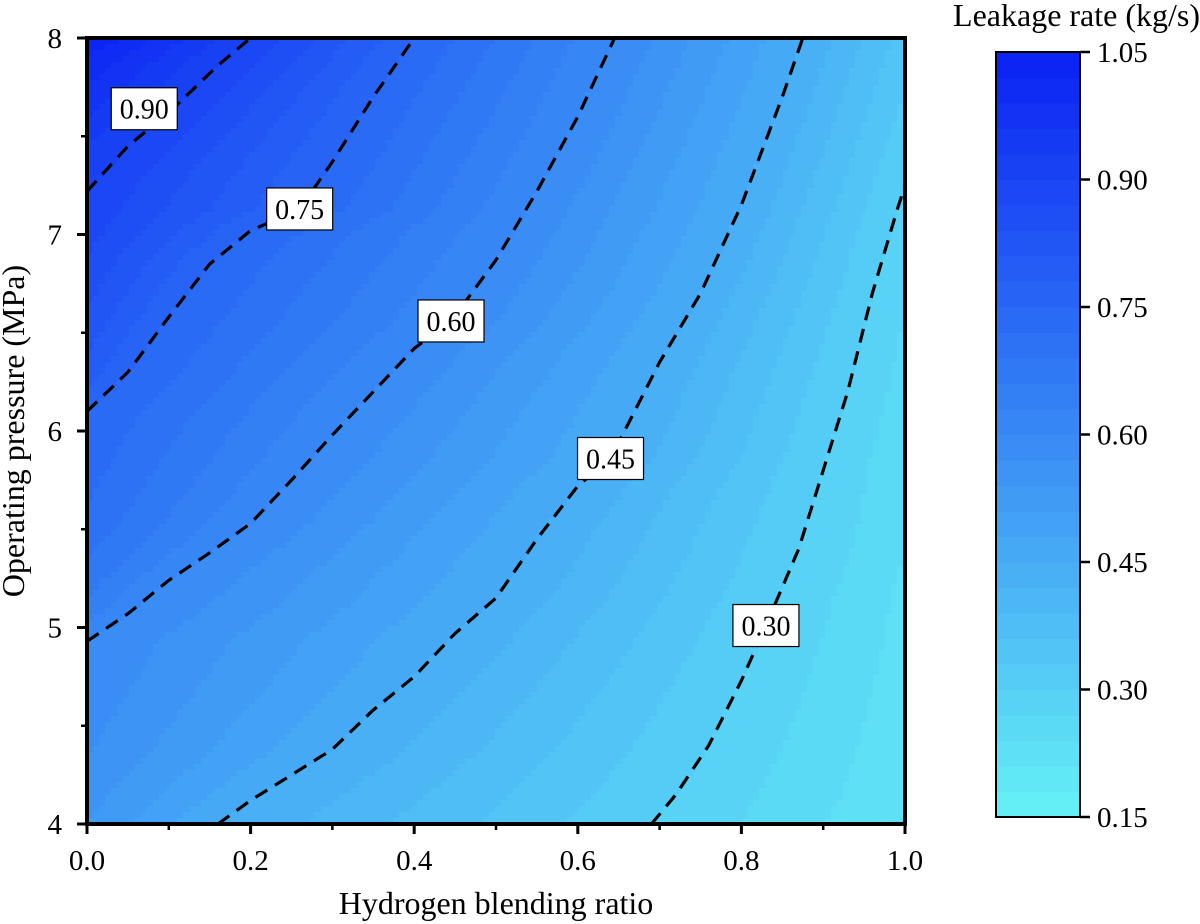  What do you see at coordinates (1122, 691) in the screenshot?
I see `colorbar-tick-label: 0.30` at bounding box center [1122, 691].